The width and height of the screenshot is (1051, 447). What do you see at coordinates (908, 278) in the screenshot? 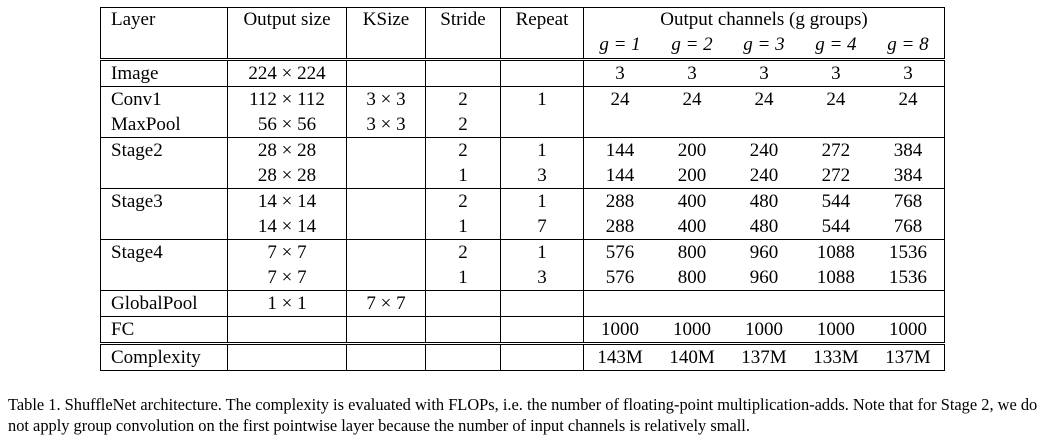
I see `table-cell: 1536` at bounding box center [908, 278].